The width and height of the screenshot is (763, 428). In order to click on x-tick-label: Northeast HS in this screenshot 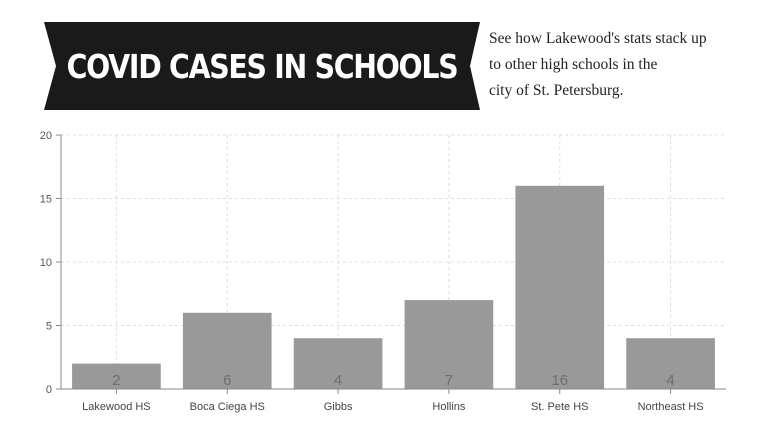, I will do `click(671, 407)`.